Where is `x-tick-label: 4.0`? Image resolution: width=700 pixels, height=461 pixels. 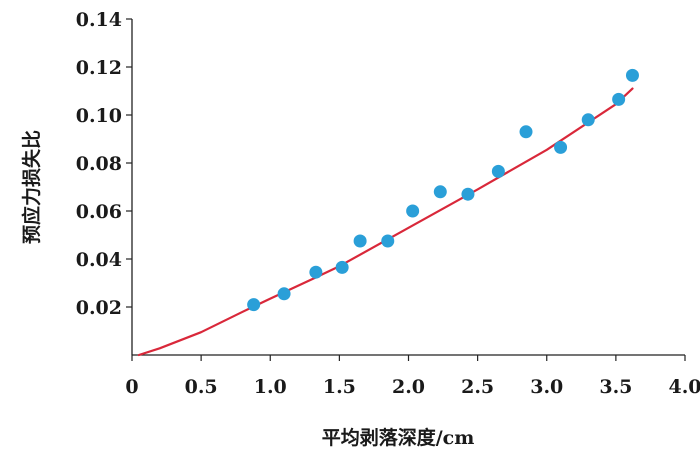
x-tick-label: 4.0 is located at coordinates (684, 387).